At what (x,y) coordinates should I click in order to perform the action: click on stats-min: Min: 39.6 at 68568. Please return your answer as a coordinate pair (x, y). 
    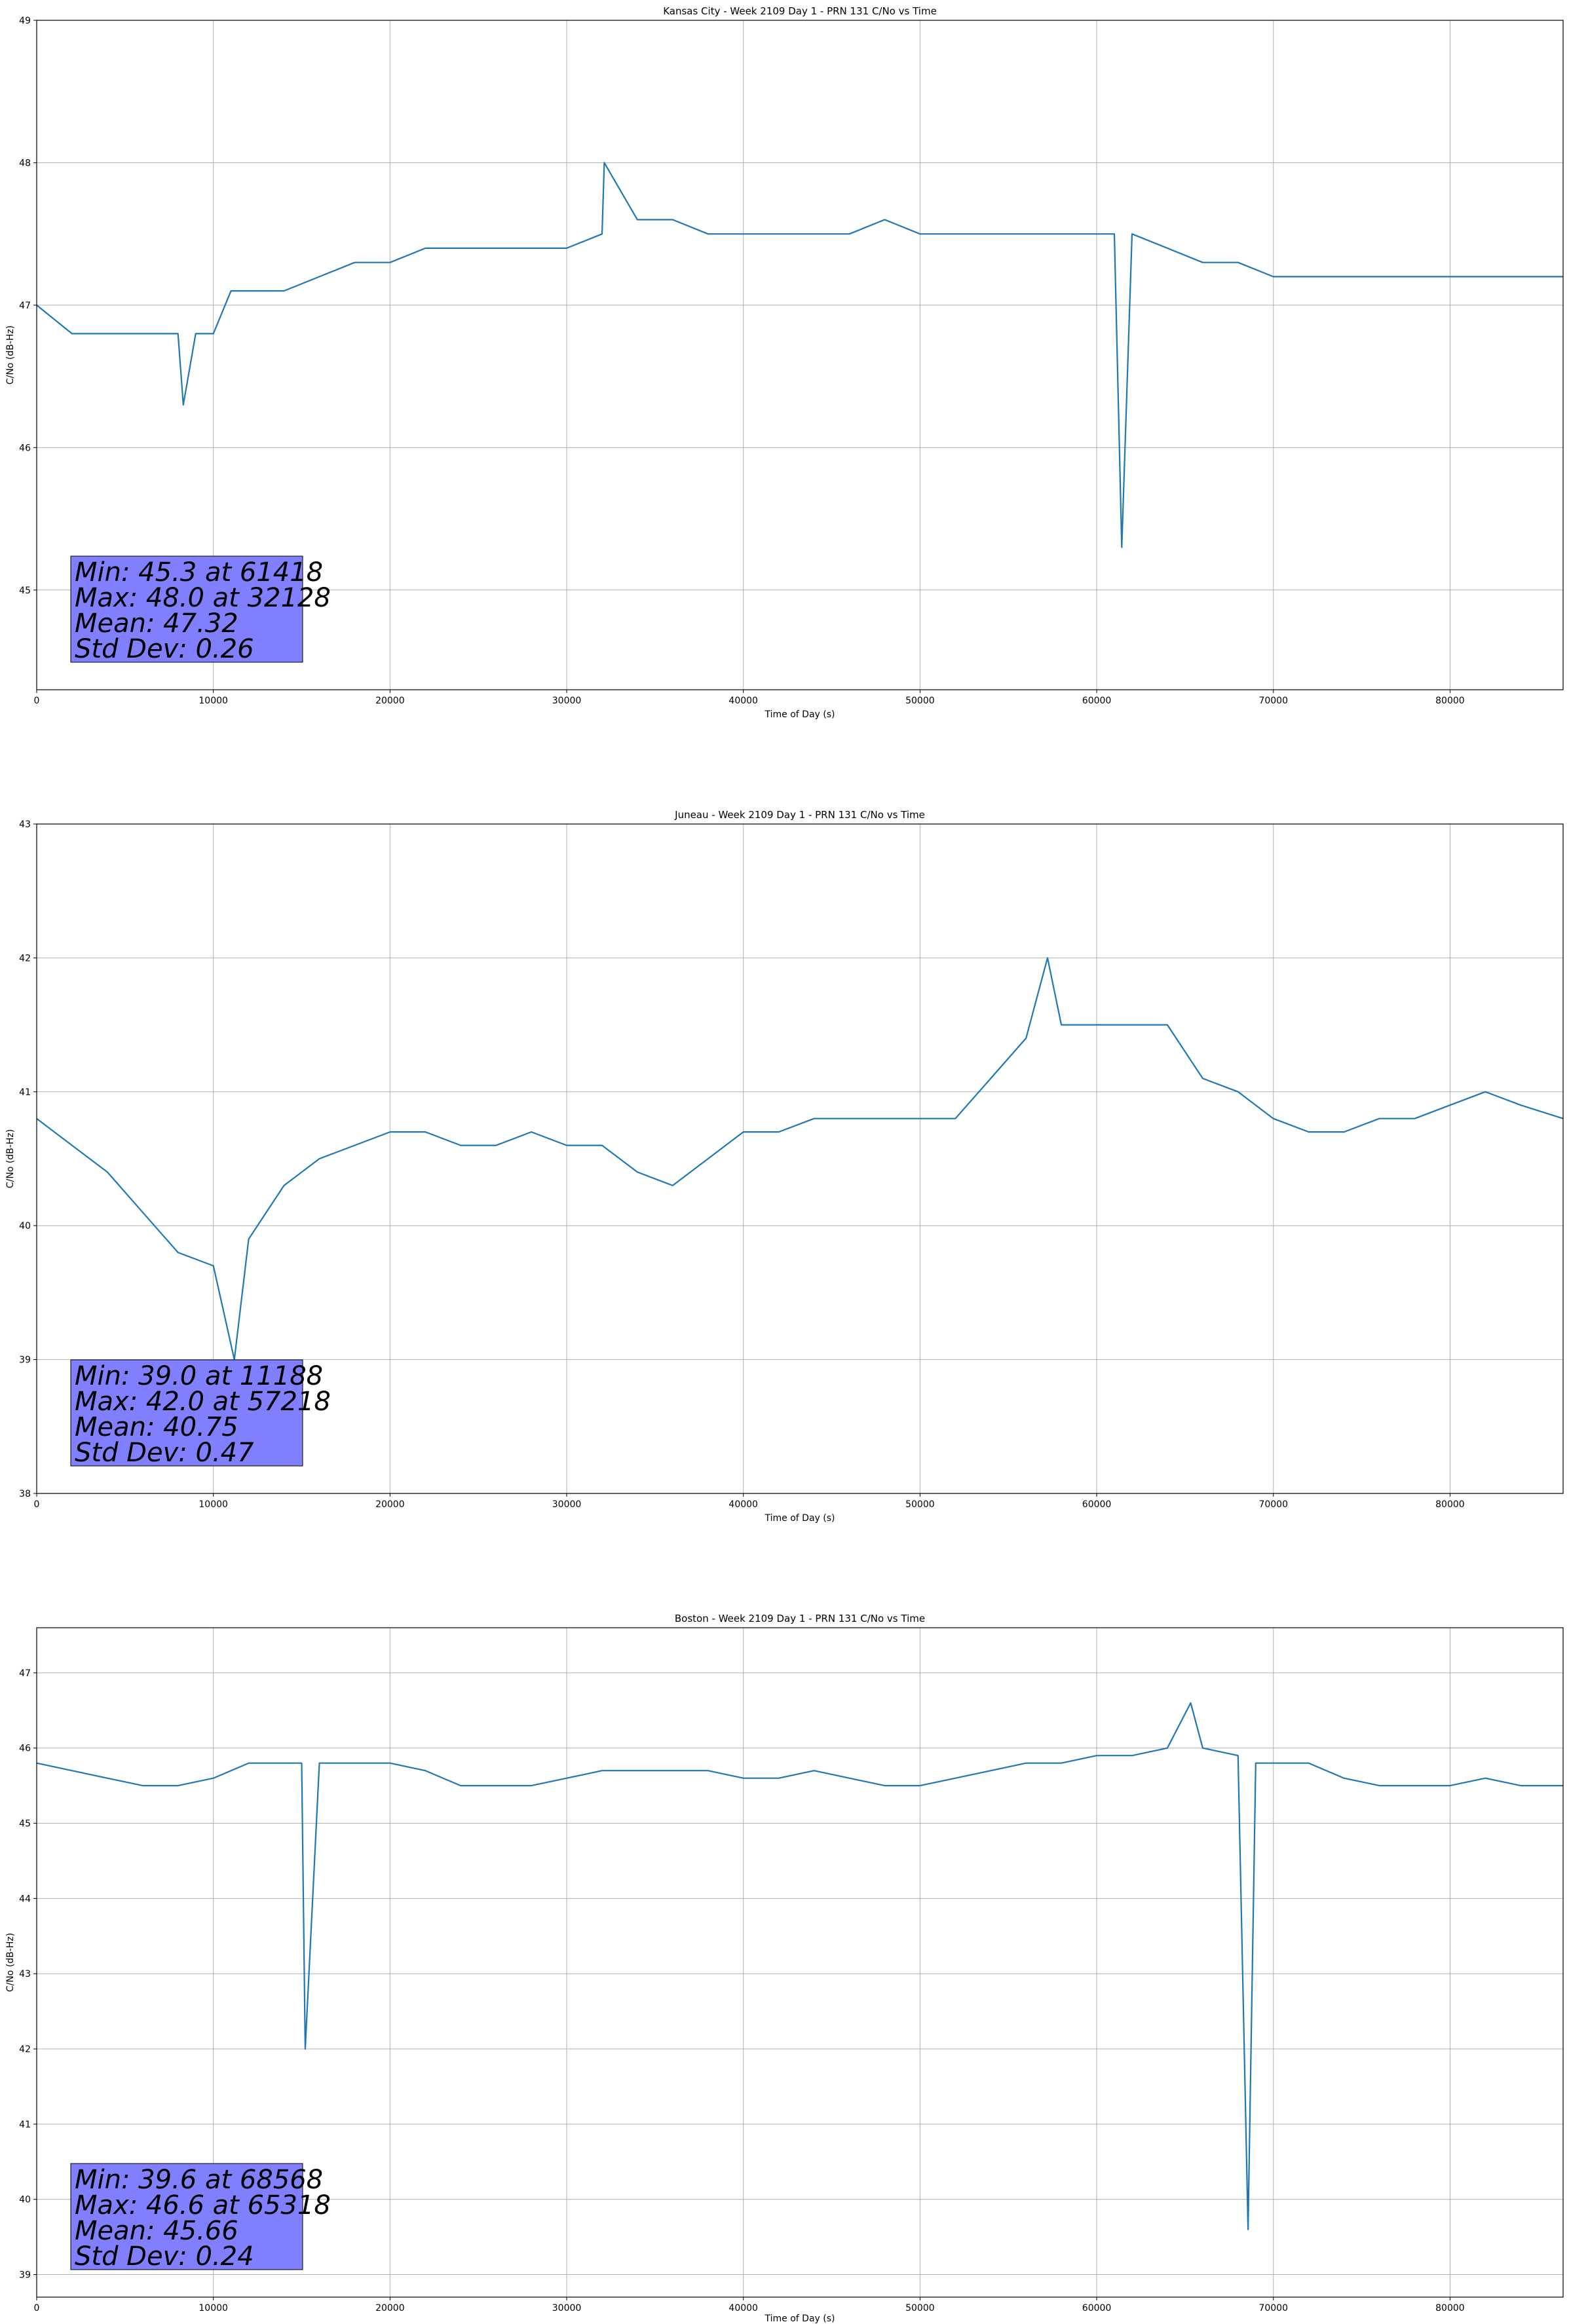
    Looking at the image, I should click on (199, 2180).